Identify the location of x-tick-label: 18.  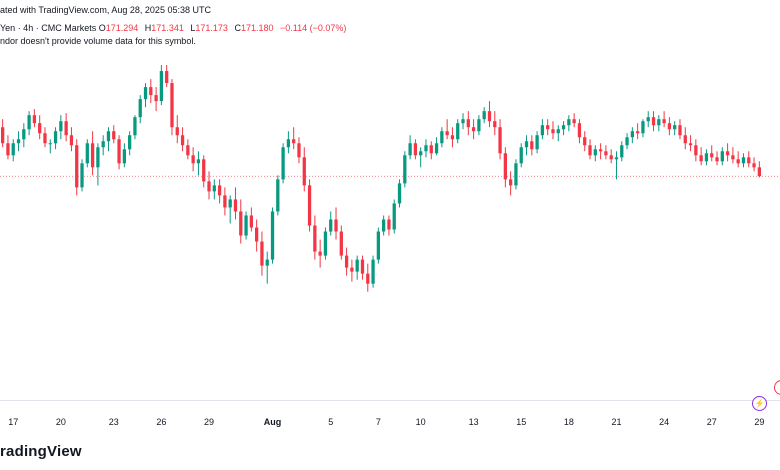
(568, 422).